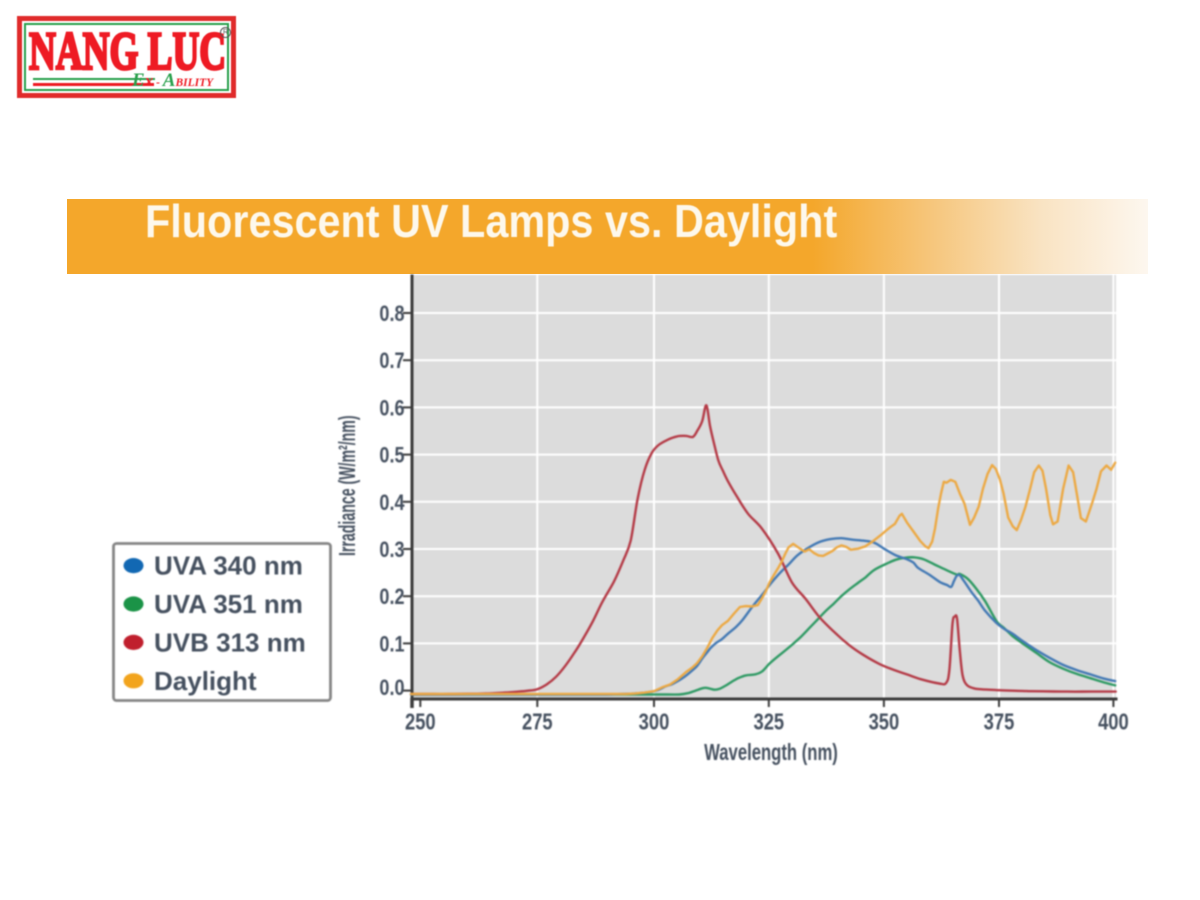  I want to click on svg-text: 0.6, so click(391, 409).